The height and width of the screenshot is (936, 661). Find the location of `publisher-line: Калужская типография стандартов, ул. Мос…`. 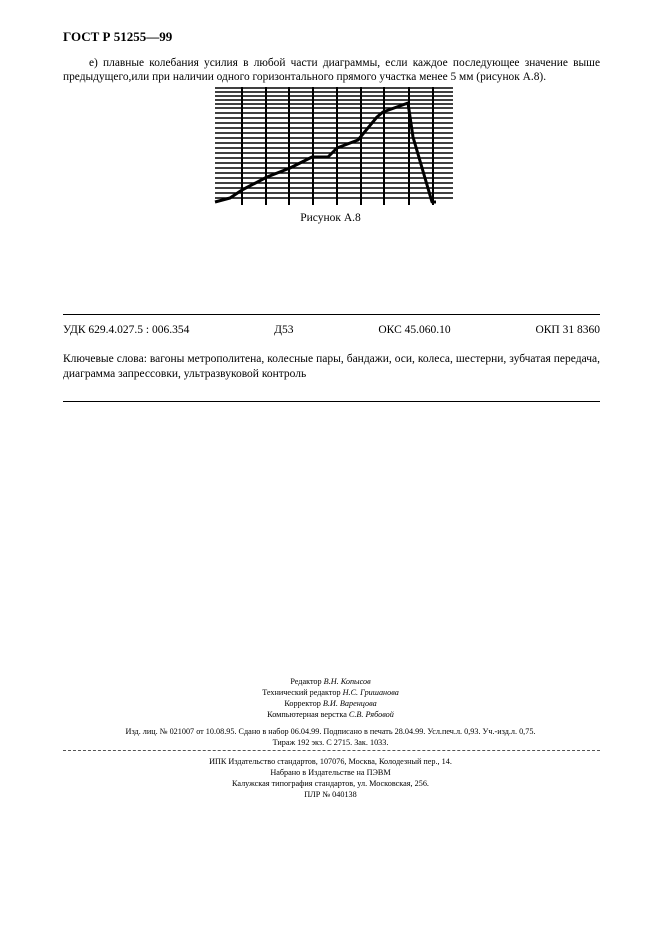

publisher-line: Калужская типография стандартов, ул. Мос… is located at coordinates (330, 783).